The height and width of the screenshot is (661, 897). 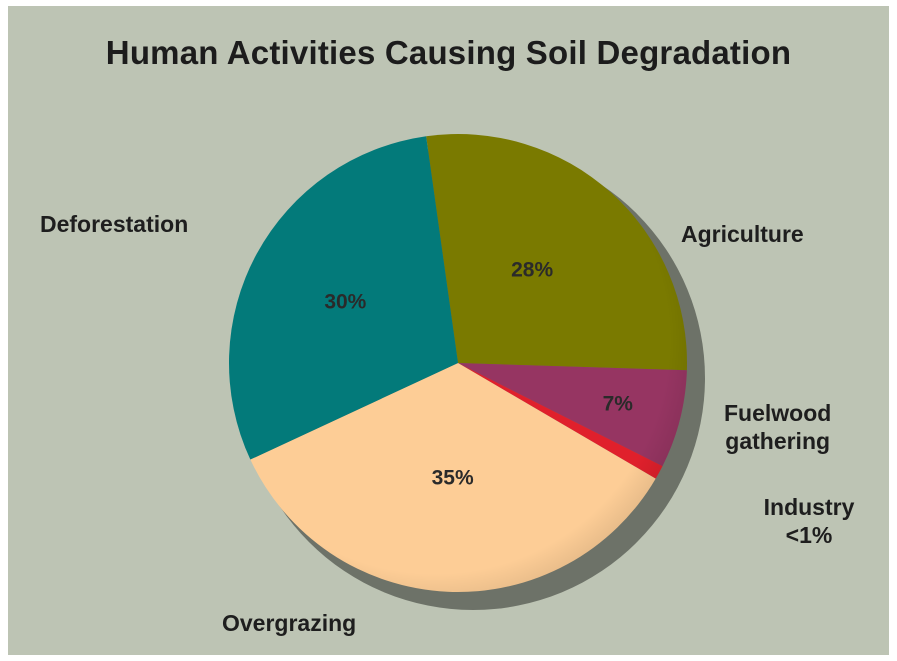 What do you see at coordinates (778, 441) in the screenshot?
I see `label-fuelwood-line2: gathering` at bounding box center [778, 441].